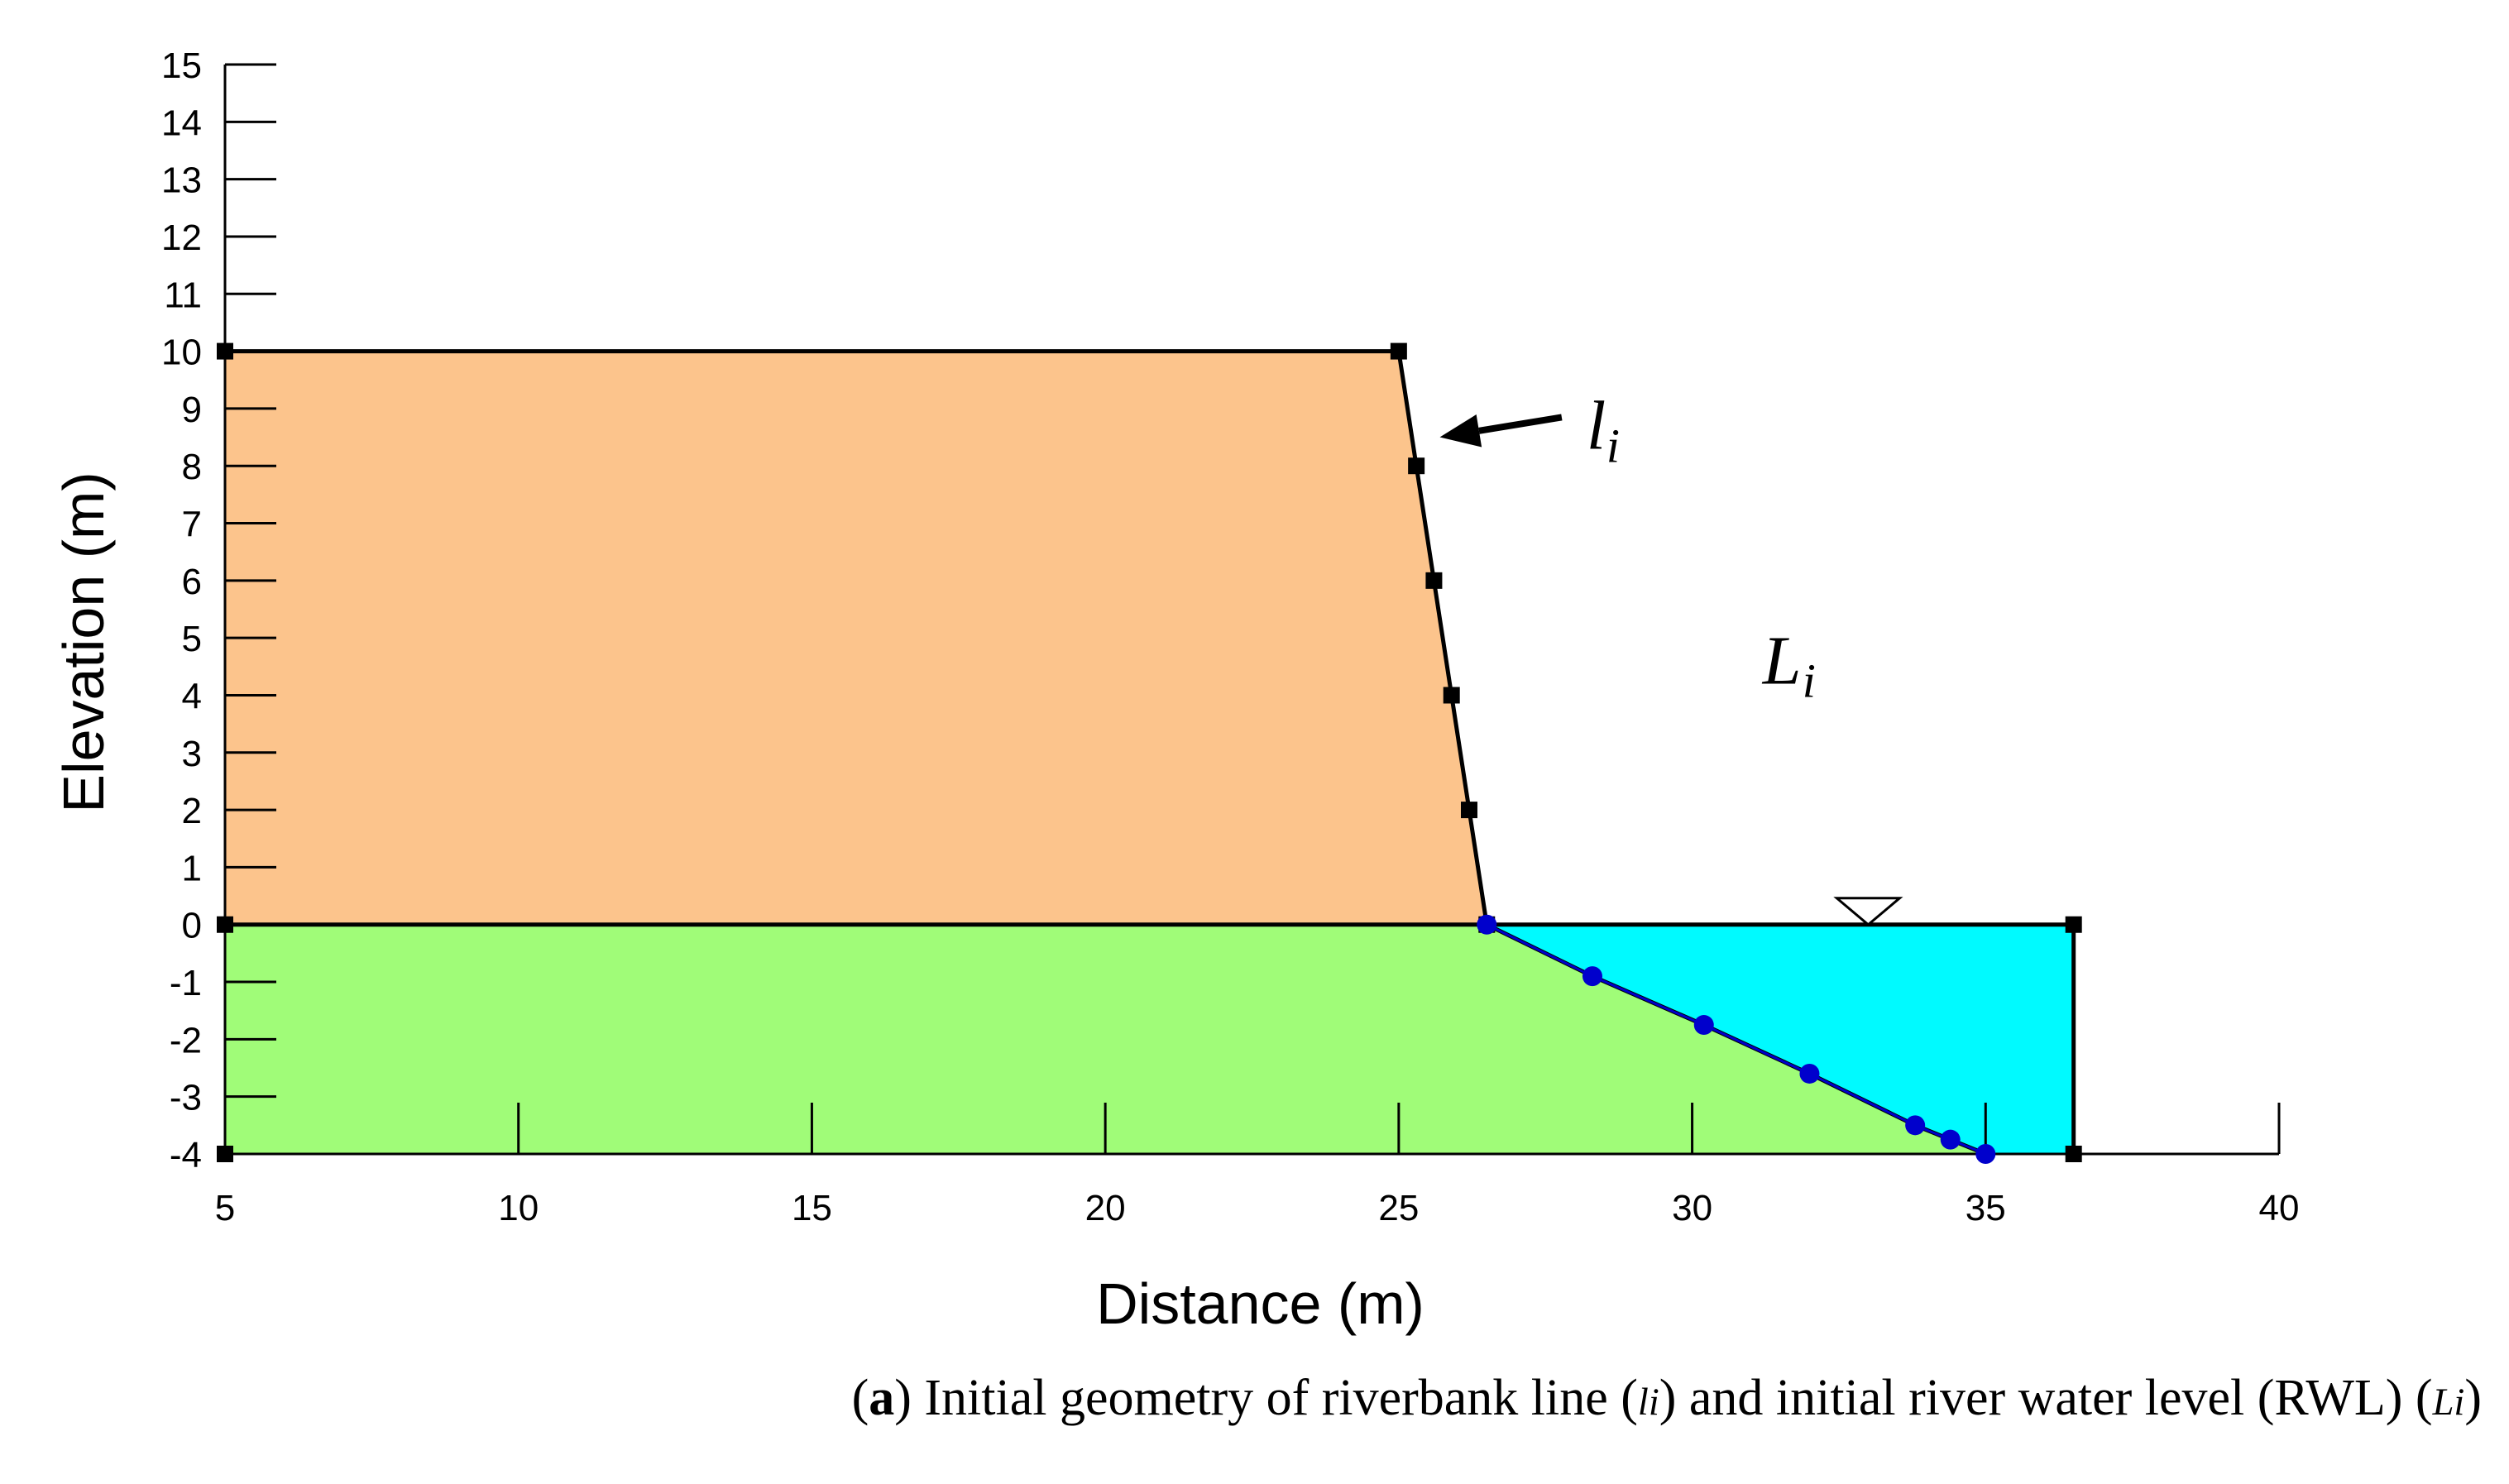  Describe the element at coordinates (1780, 1039) in the screenshot. I see `region-river-water` at that location.